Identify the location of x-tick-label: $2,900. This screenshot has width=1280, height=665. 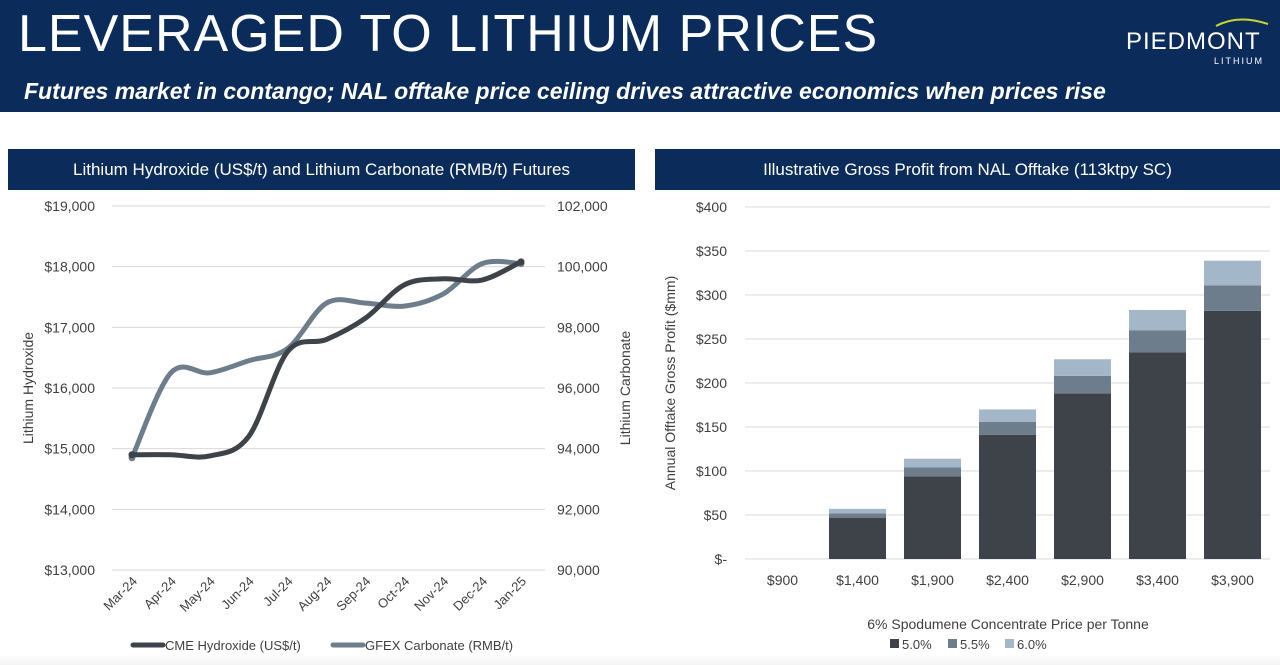
(1082, 580).